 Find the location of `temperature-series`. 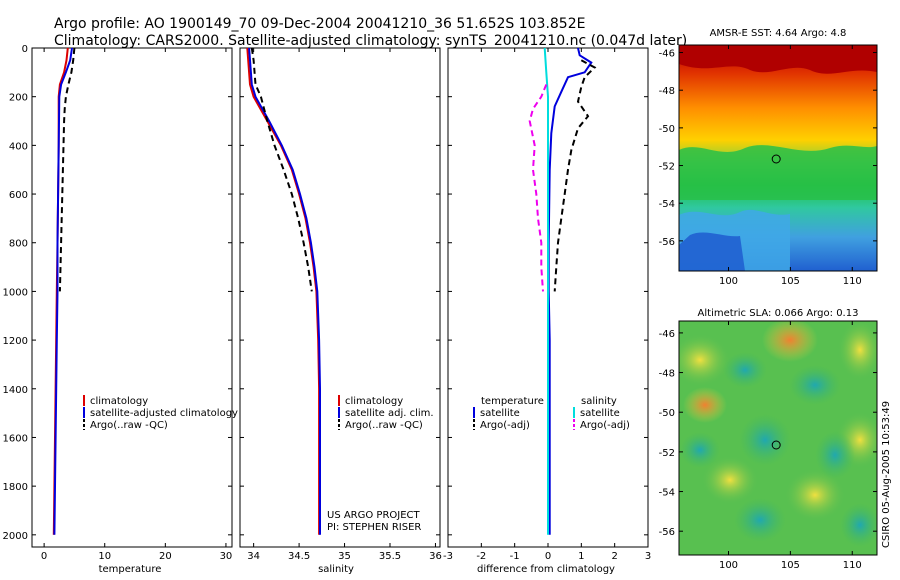

temperature-series is located at coordinates (64, 291).